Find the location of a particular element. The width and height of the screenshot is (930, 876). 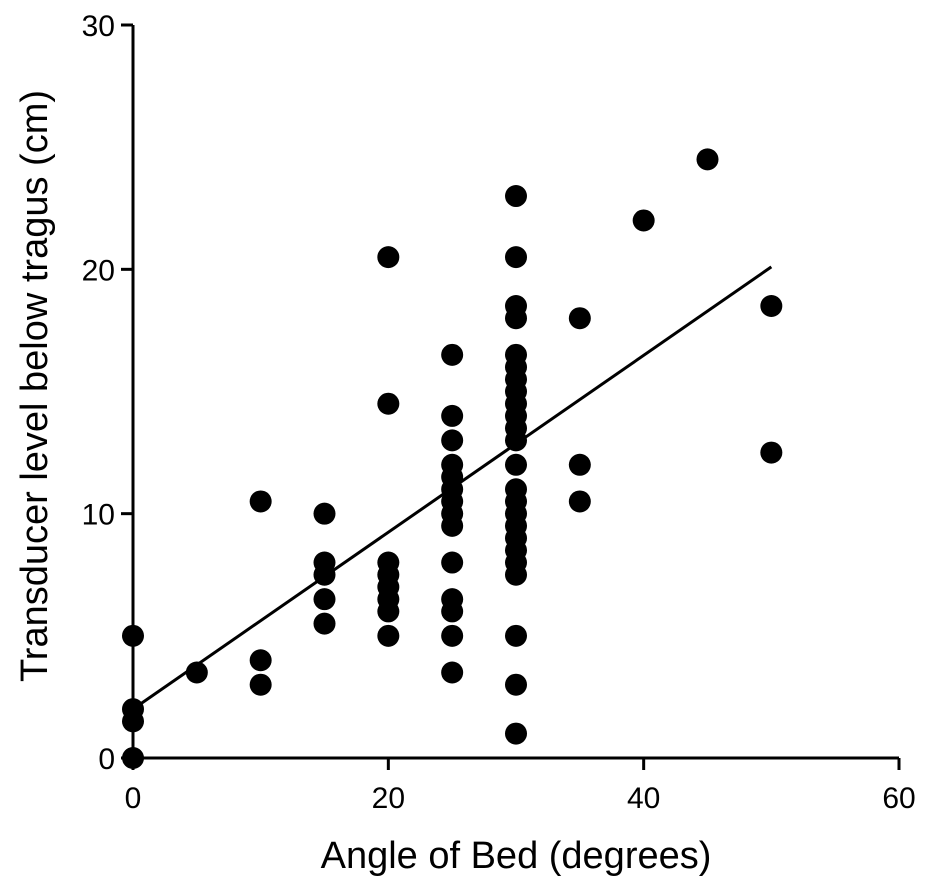

y-tick-label: 30 is located at coordinates (98, 26).